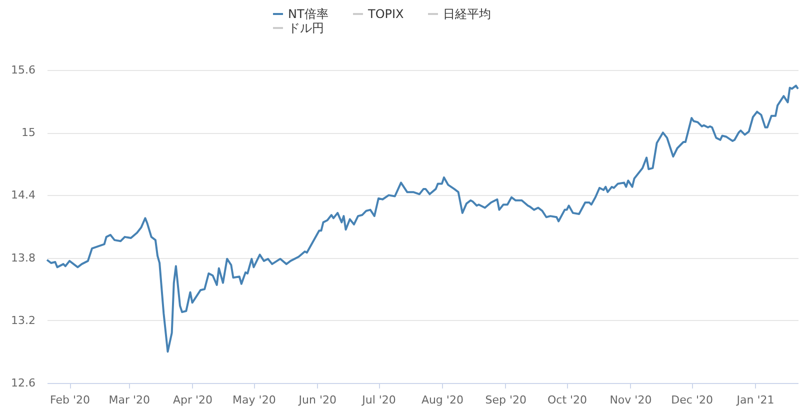 The width and height of the screenshot is (811, 411). I want to click on x-tick-label: Nov '20, so click(631, 400).